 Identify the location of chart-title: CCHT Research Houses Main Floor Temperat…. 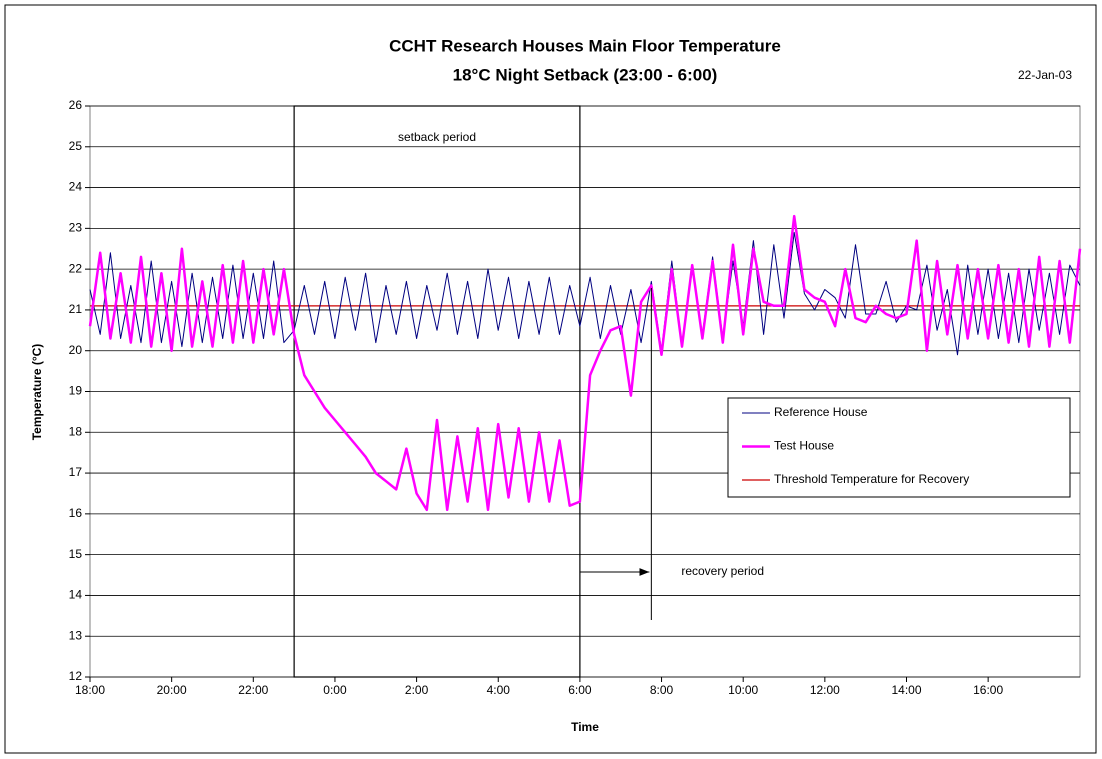
(585, 45).